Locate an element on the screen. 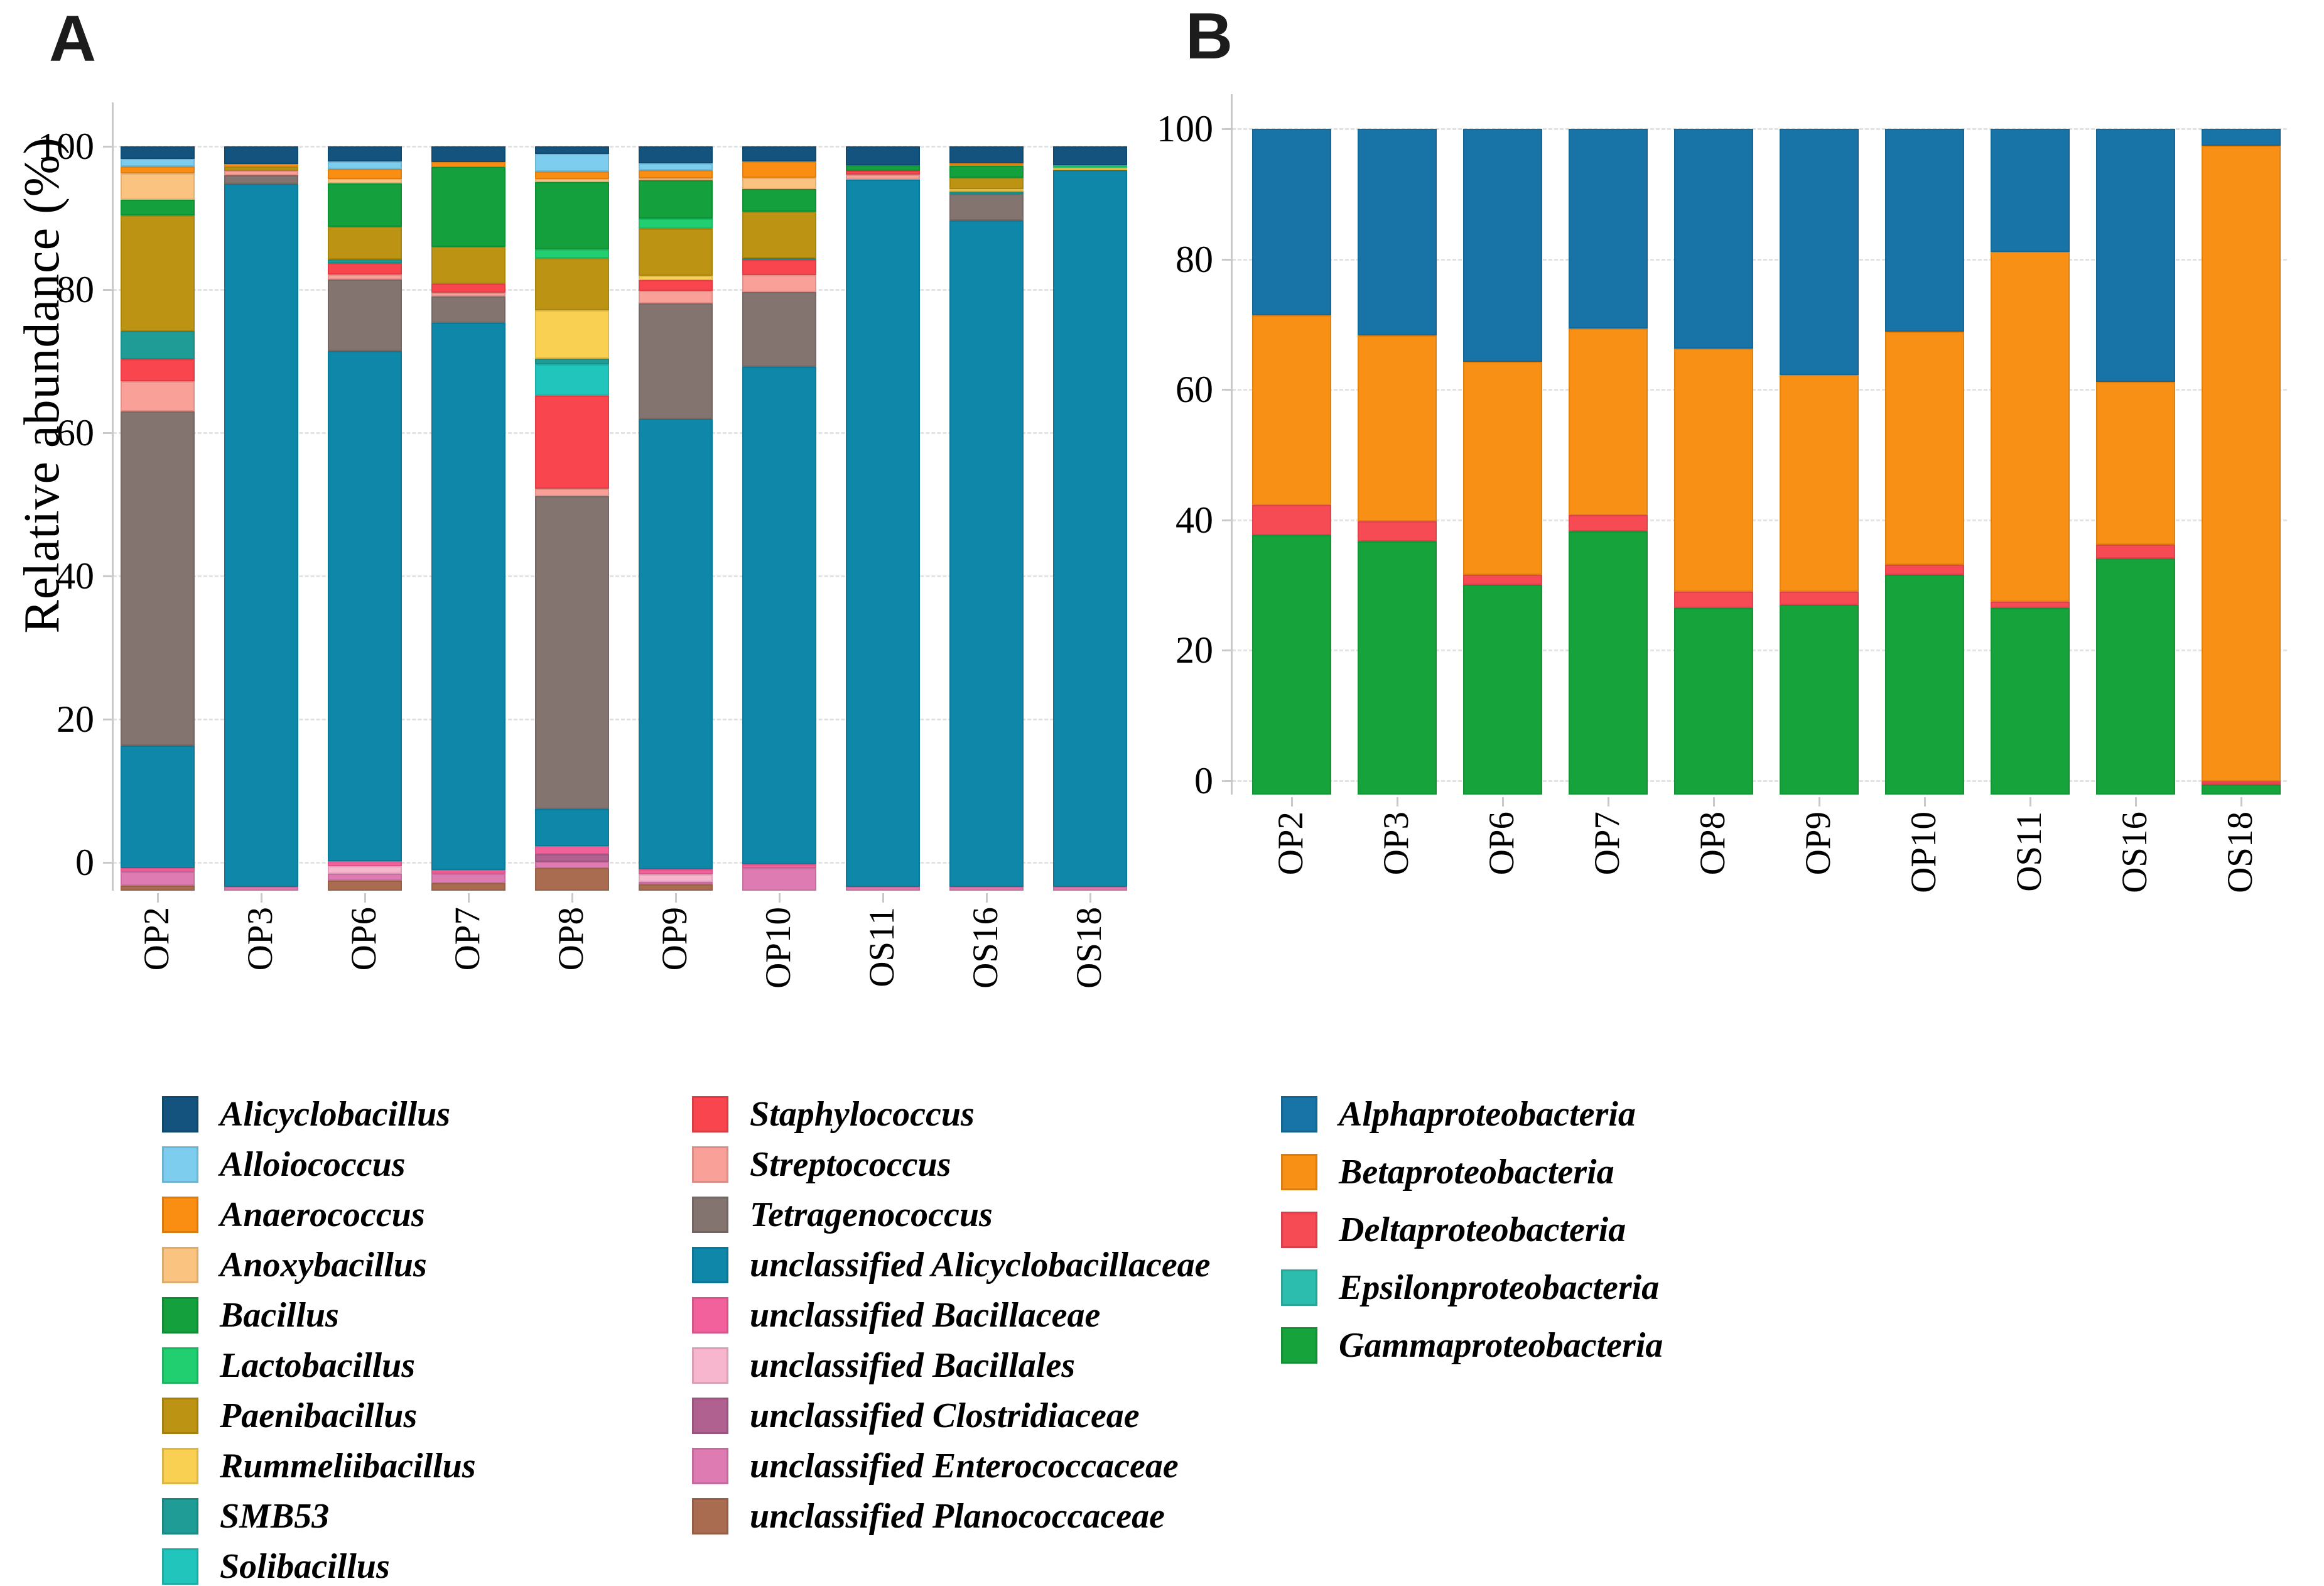  legend-label: unclassified Planococcaceae is located at coordinates (957, 1516).